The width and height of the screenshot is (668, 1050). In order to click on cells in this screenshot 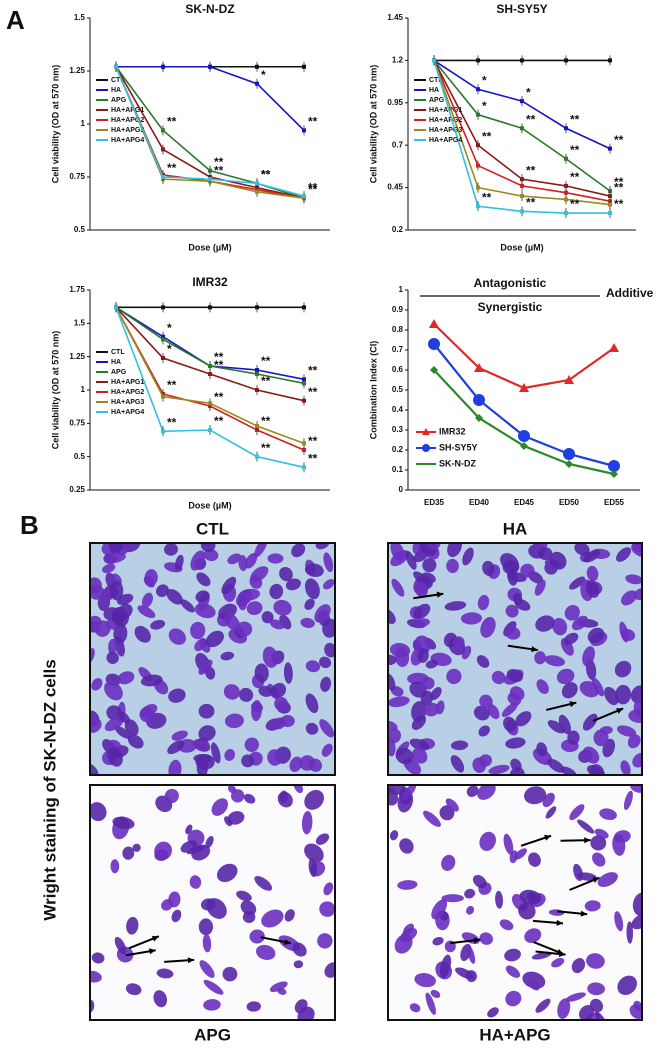, I will do `click(515, 659)`.